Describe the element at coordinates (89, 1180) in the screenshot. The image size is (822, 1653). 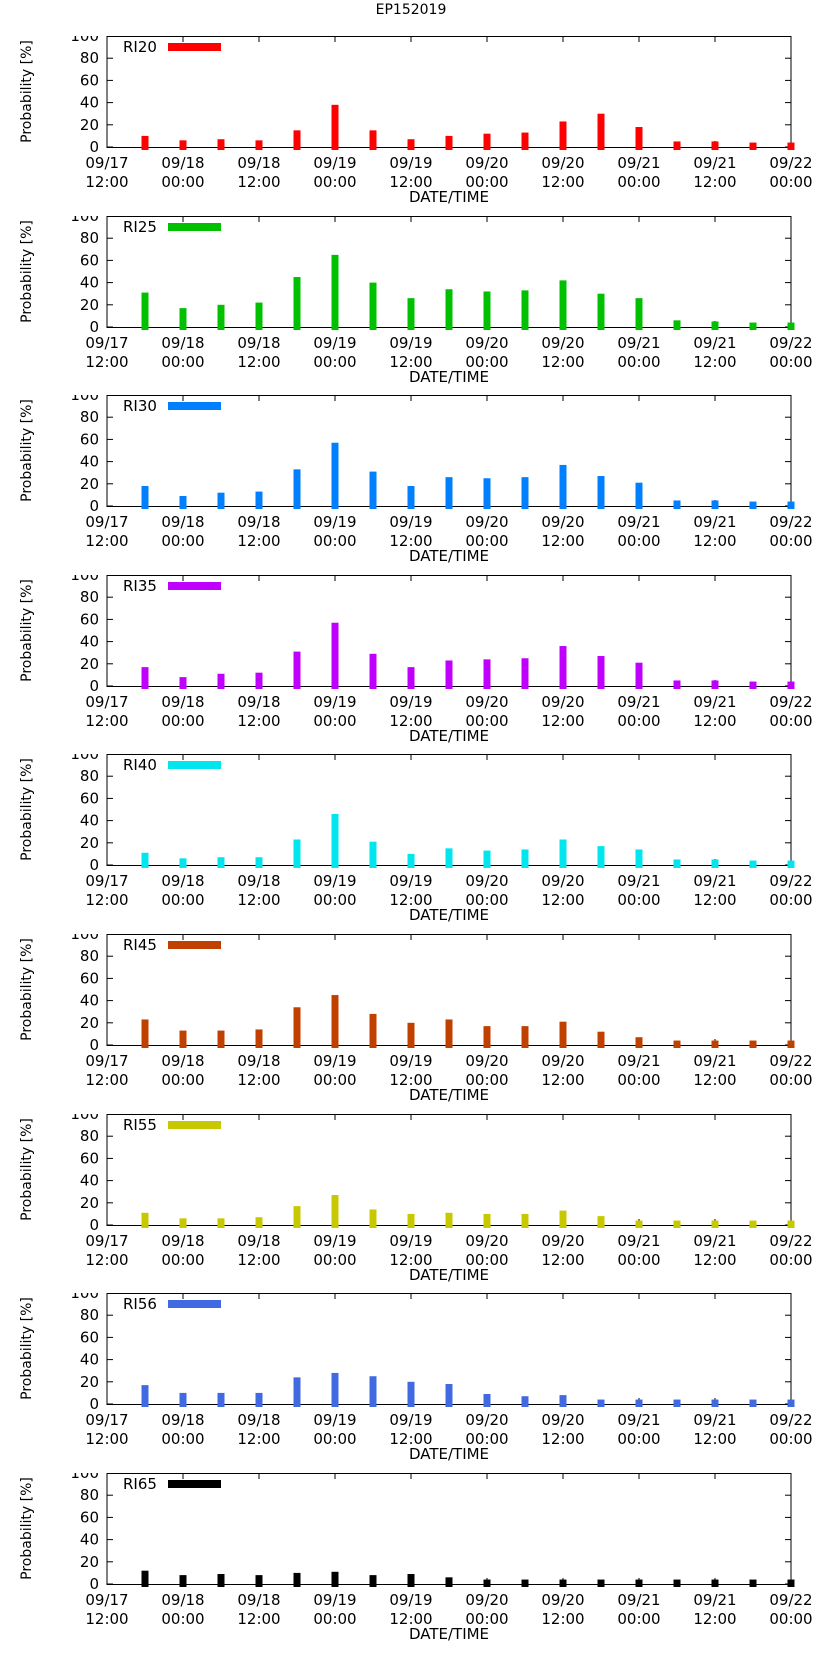
I see `y-tick-label: 40` at that location.